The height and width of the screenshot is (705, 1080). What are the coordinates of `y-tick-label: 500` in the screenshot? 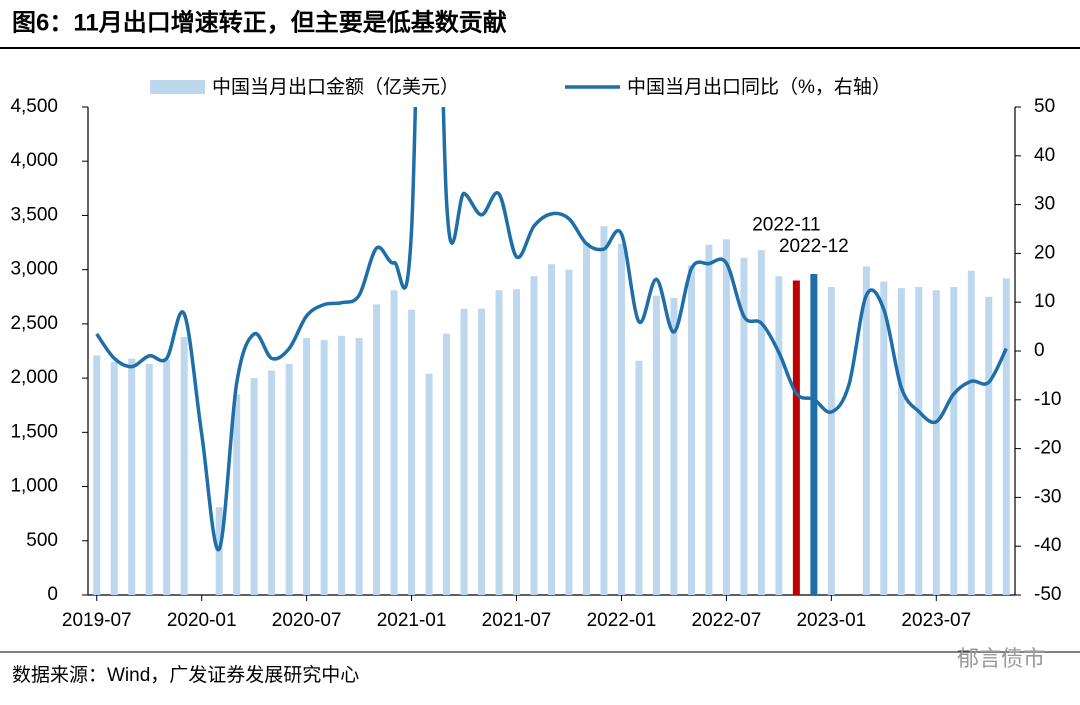 It's located at (42, 540).